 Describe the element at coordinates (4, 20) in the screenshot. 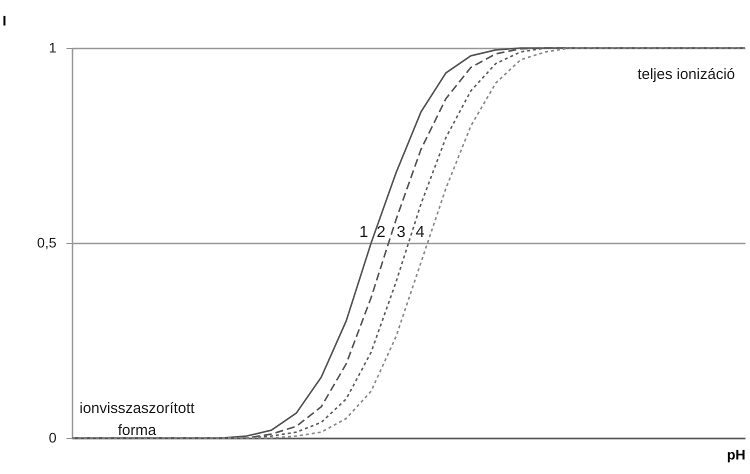

I see `y-axis-title: I` at that location.